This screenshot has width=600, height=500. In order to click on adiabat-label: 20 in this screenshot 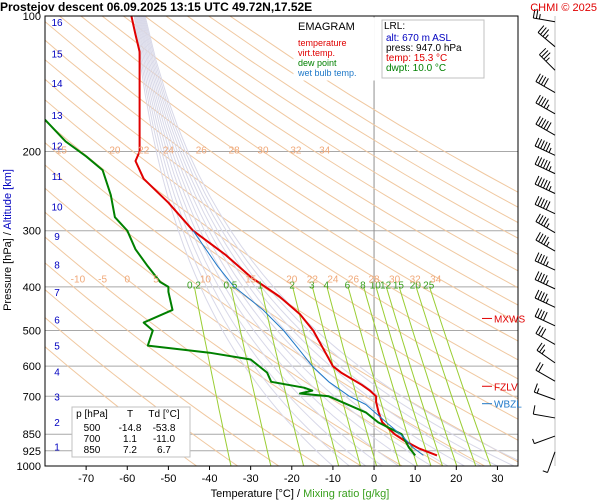, I will do `click(292, 279)`.